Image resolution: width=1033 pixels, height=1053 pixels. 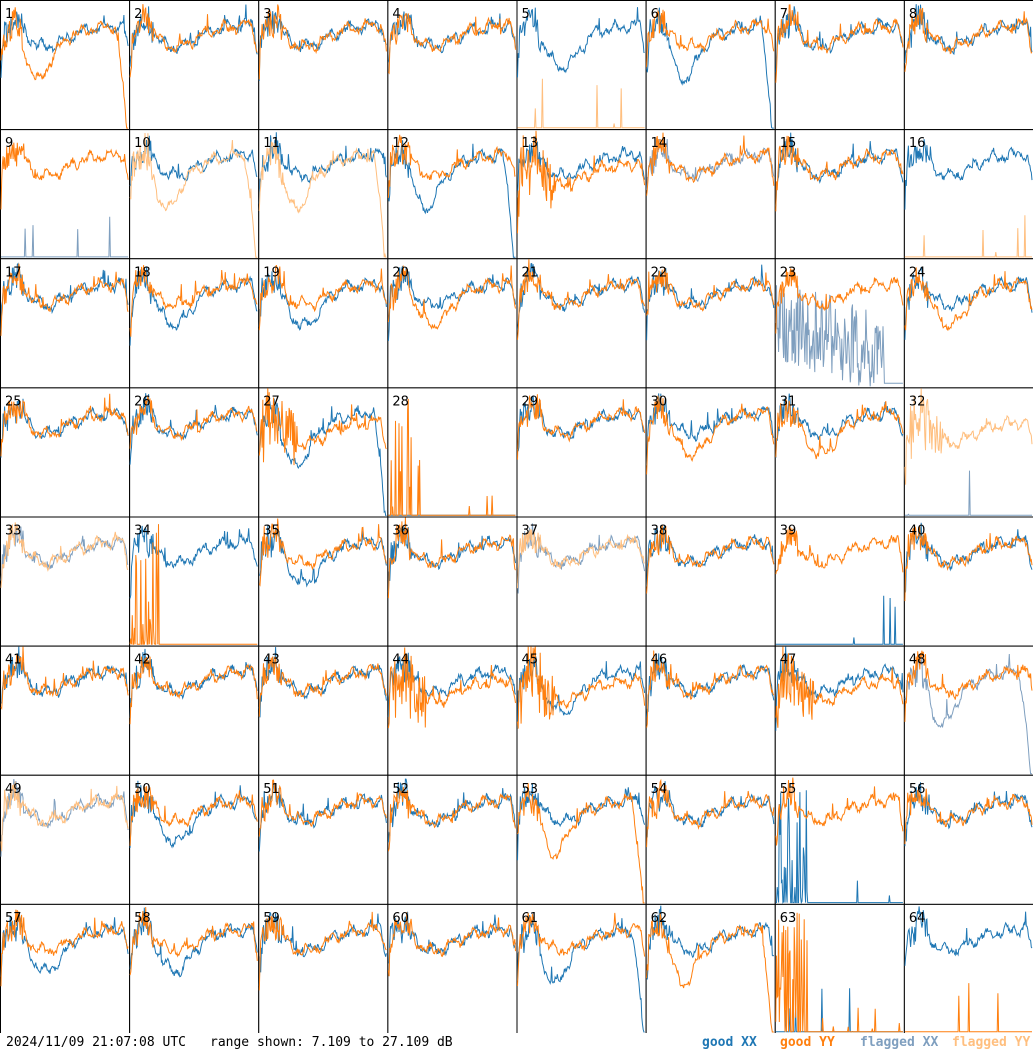 What do you see at coordinates (452, 65) in the screenshot?
I see `panel-4: 4` at bounding box center [452, 65].